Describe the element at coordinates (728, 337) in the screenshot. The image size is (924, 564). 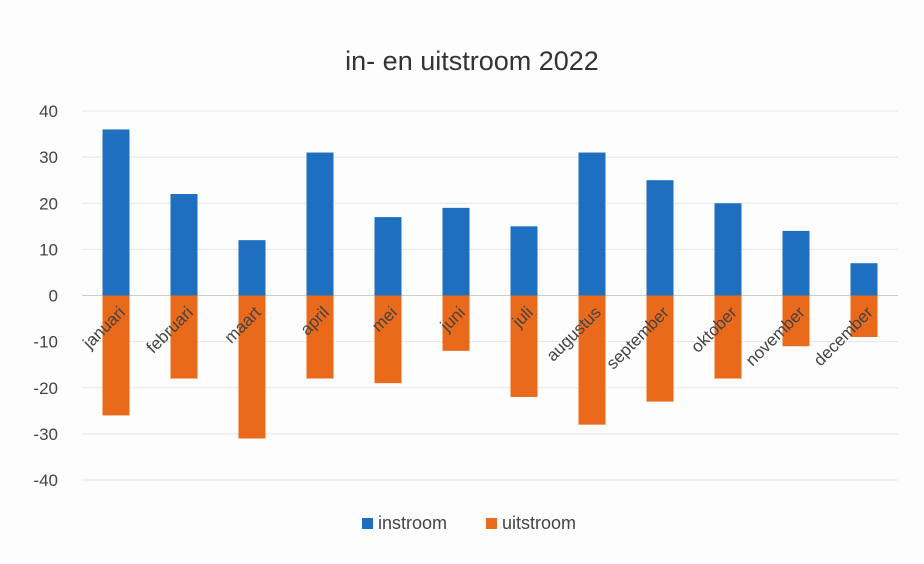
I see `uitstroom-bar-oktober` at that location.